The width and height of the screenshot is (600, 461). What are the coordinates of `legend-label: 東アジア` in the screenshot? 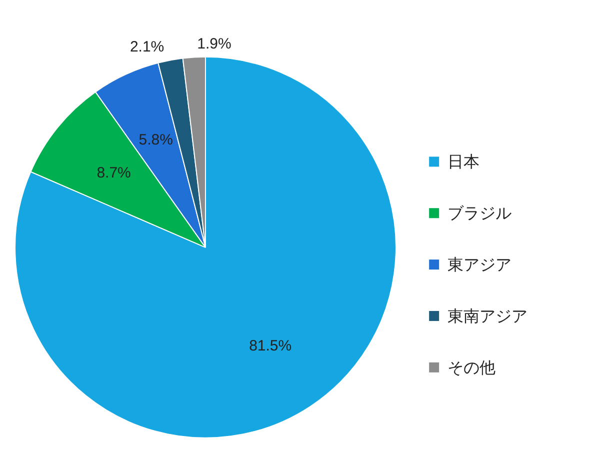 It's located at (479, 264).